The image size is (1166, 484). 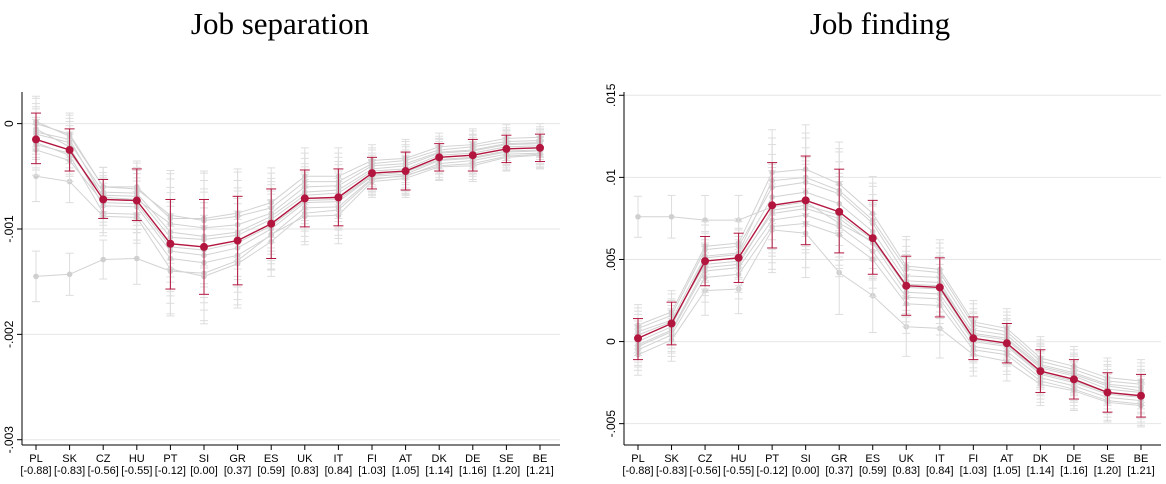 What do you see at coordinates (36, 139) in the screenshot?
I see `main-series-point-pl` at bounding box center [36, 139].